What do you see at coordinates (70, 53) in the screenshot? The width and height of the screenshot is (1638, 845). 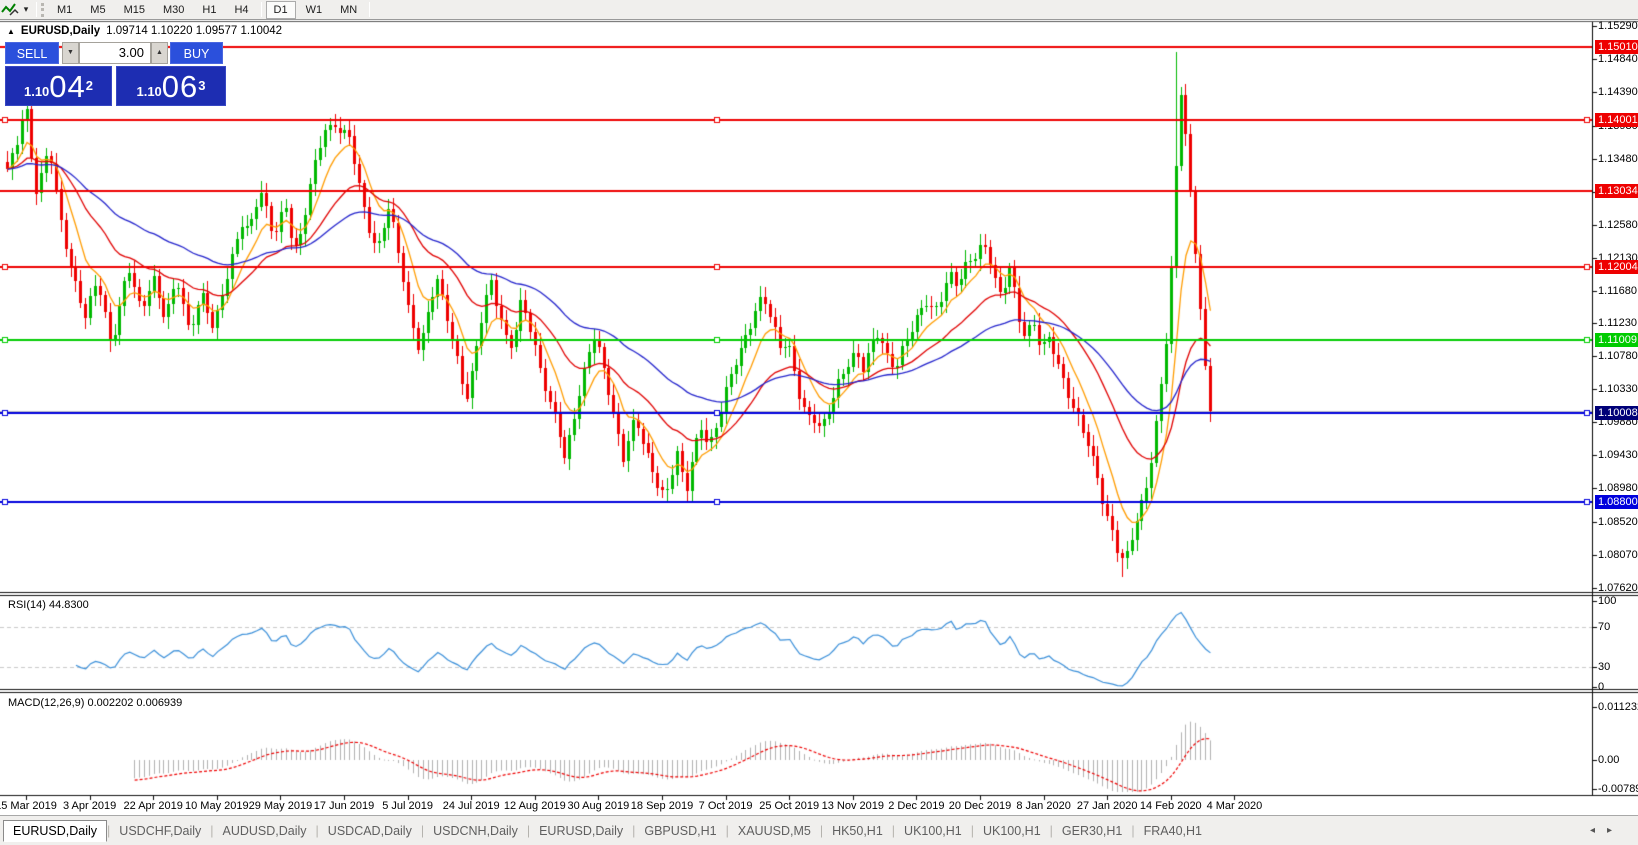 I see `spread-decrease-button: ▼` at bounding box center [70, 53].